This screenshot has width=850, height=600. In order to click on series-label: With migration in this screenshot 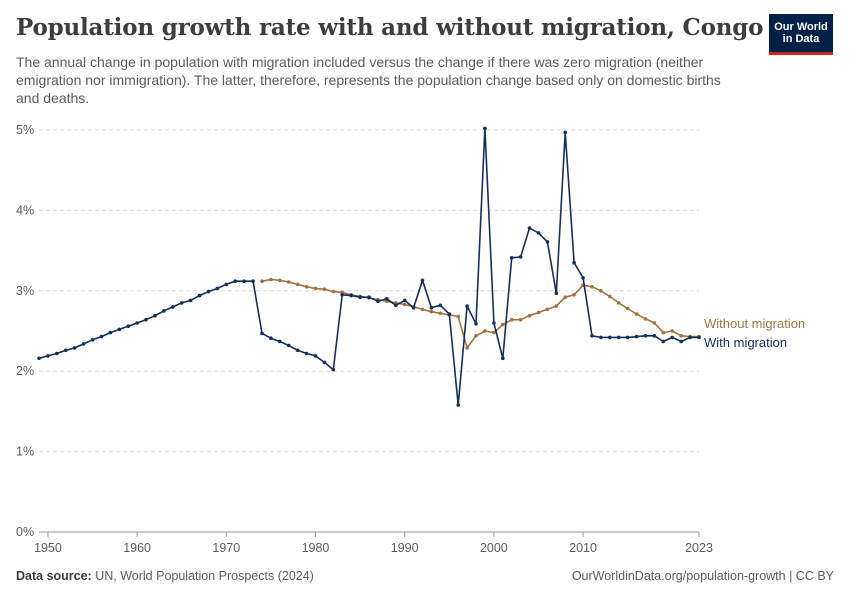, I will do `click(745, 342)`.